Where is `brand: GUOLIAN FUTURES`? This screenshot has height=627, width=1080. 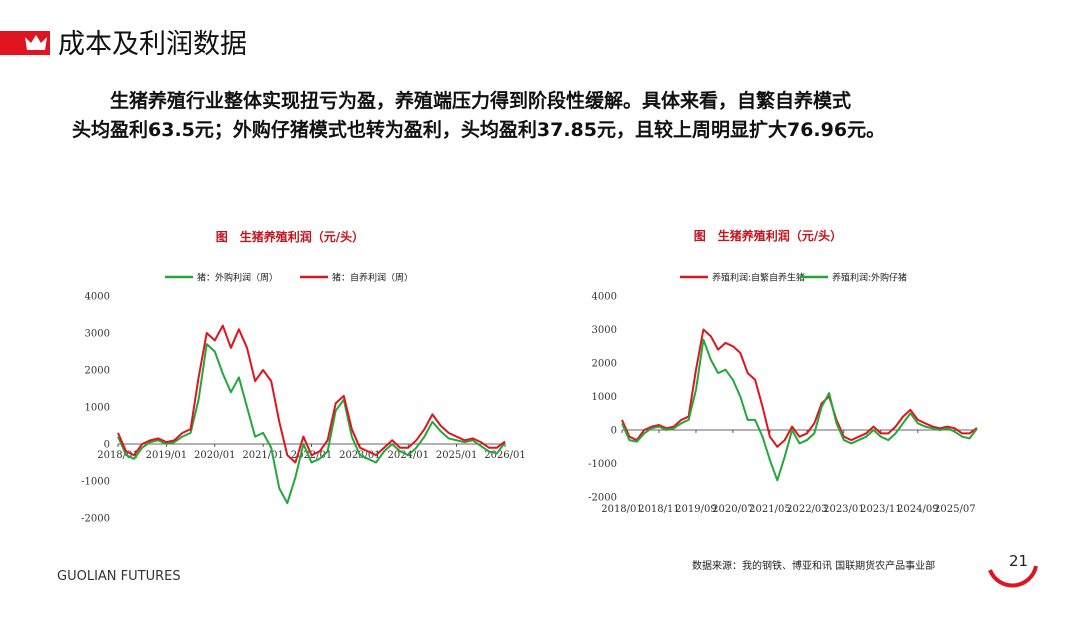 brand: GUOLIAN FUTURES is located at coordinates (119, 576).